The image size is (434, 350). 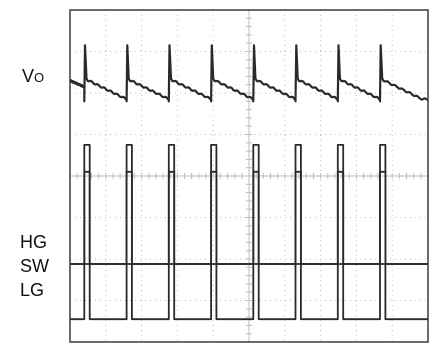 What do you see at coordinates (33, 242) in the screenshot?
I see `hg-channel-label: HG` at bounding box center [33, 242].